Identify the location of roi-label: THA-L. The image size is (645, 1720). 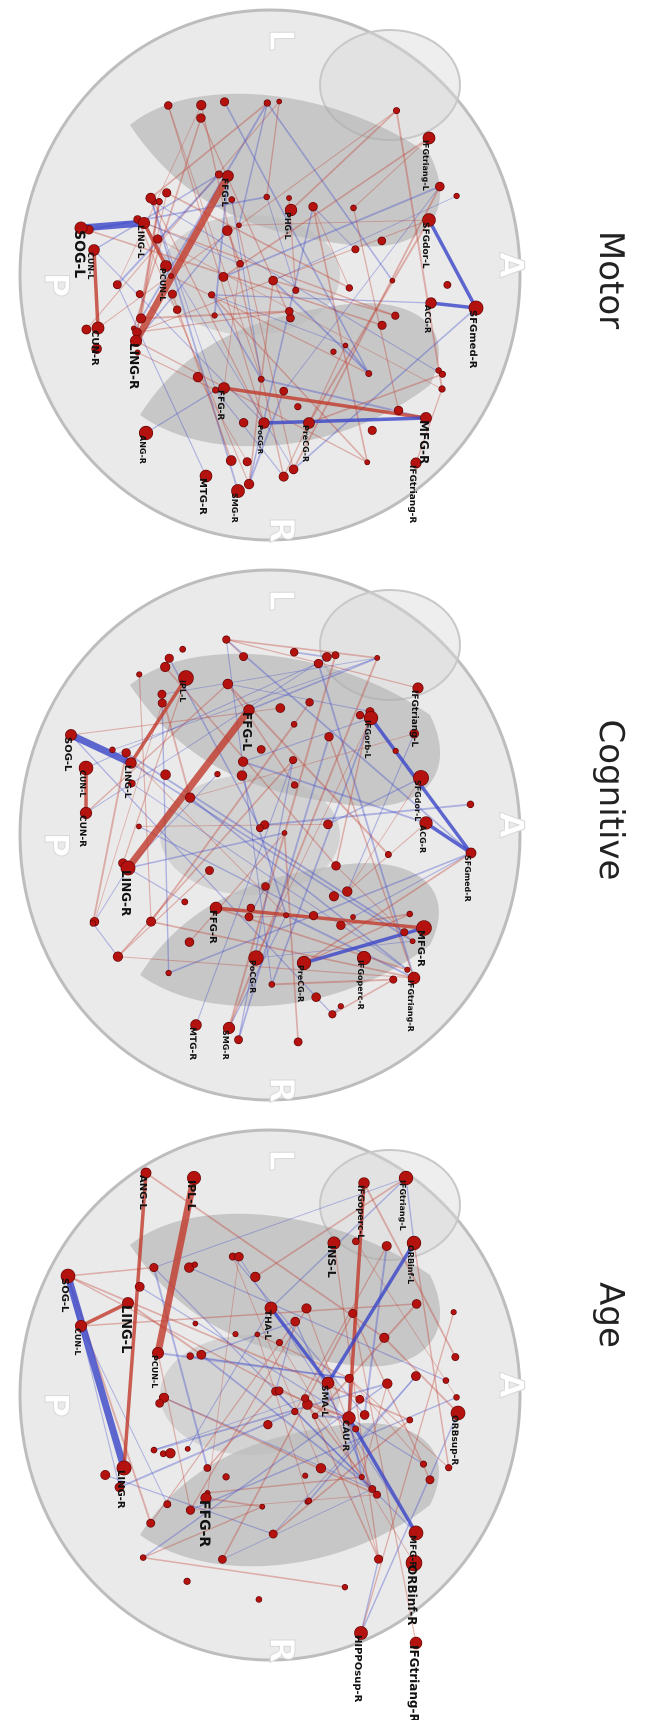
(267, 1325).